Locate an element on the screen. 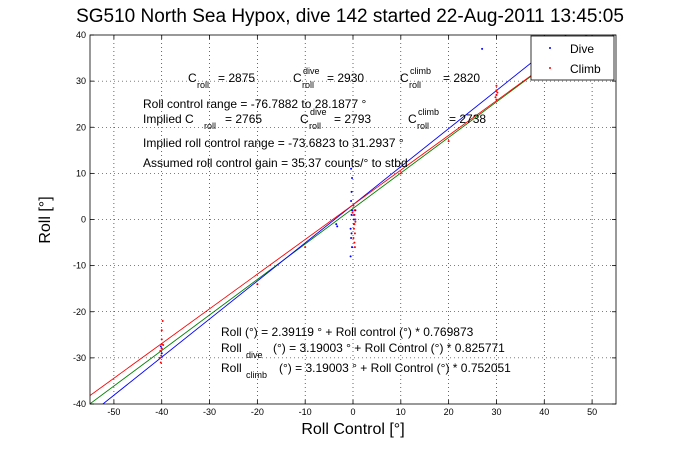  ann-c-roll-val: = 2875 is located at coordinates (236, 78).